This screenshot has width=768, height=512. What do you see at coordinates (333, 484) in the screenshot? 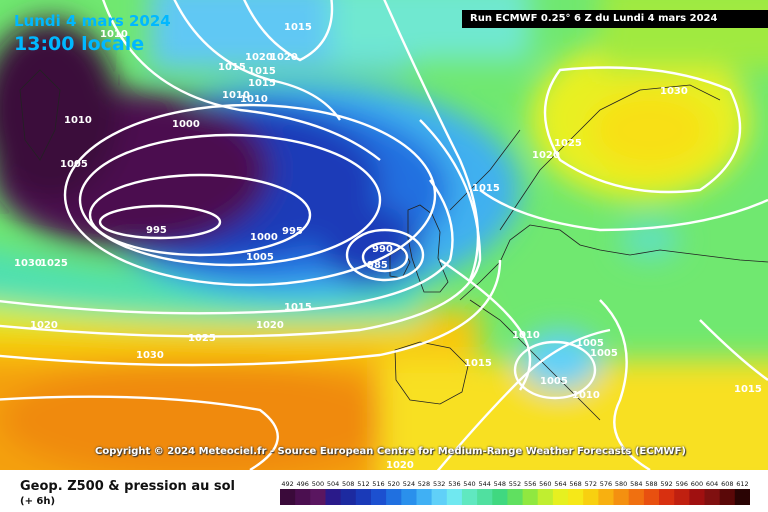
I see `scale-label: 504` at bounding box center [333, 484].